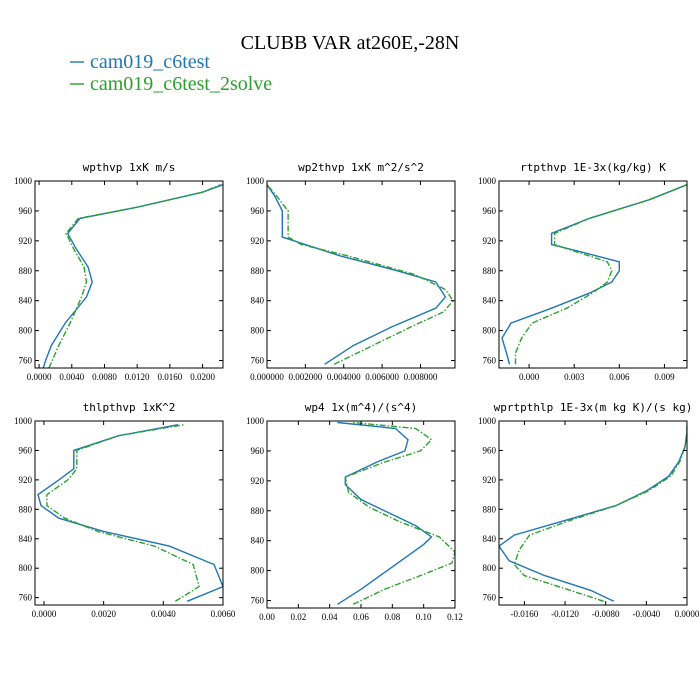 This screenshot has height=700, width=700. I want to click on x-tick-label: -0.0160, so click(525, 614).